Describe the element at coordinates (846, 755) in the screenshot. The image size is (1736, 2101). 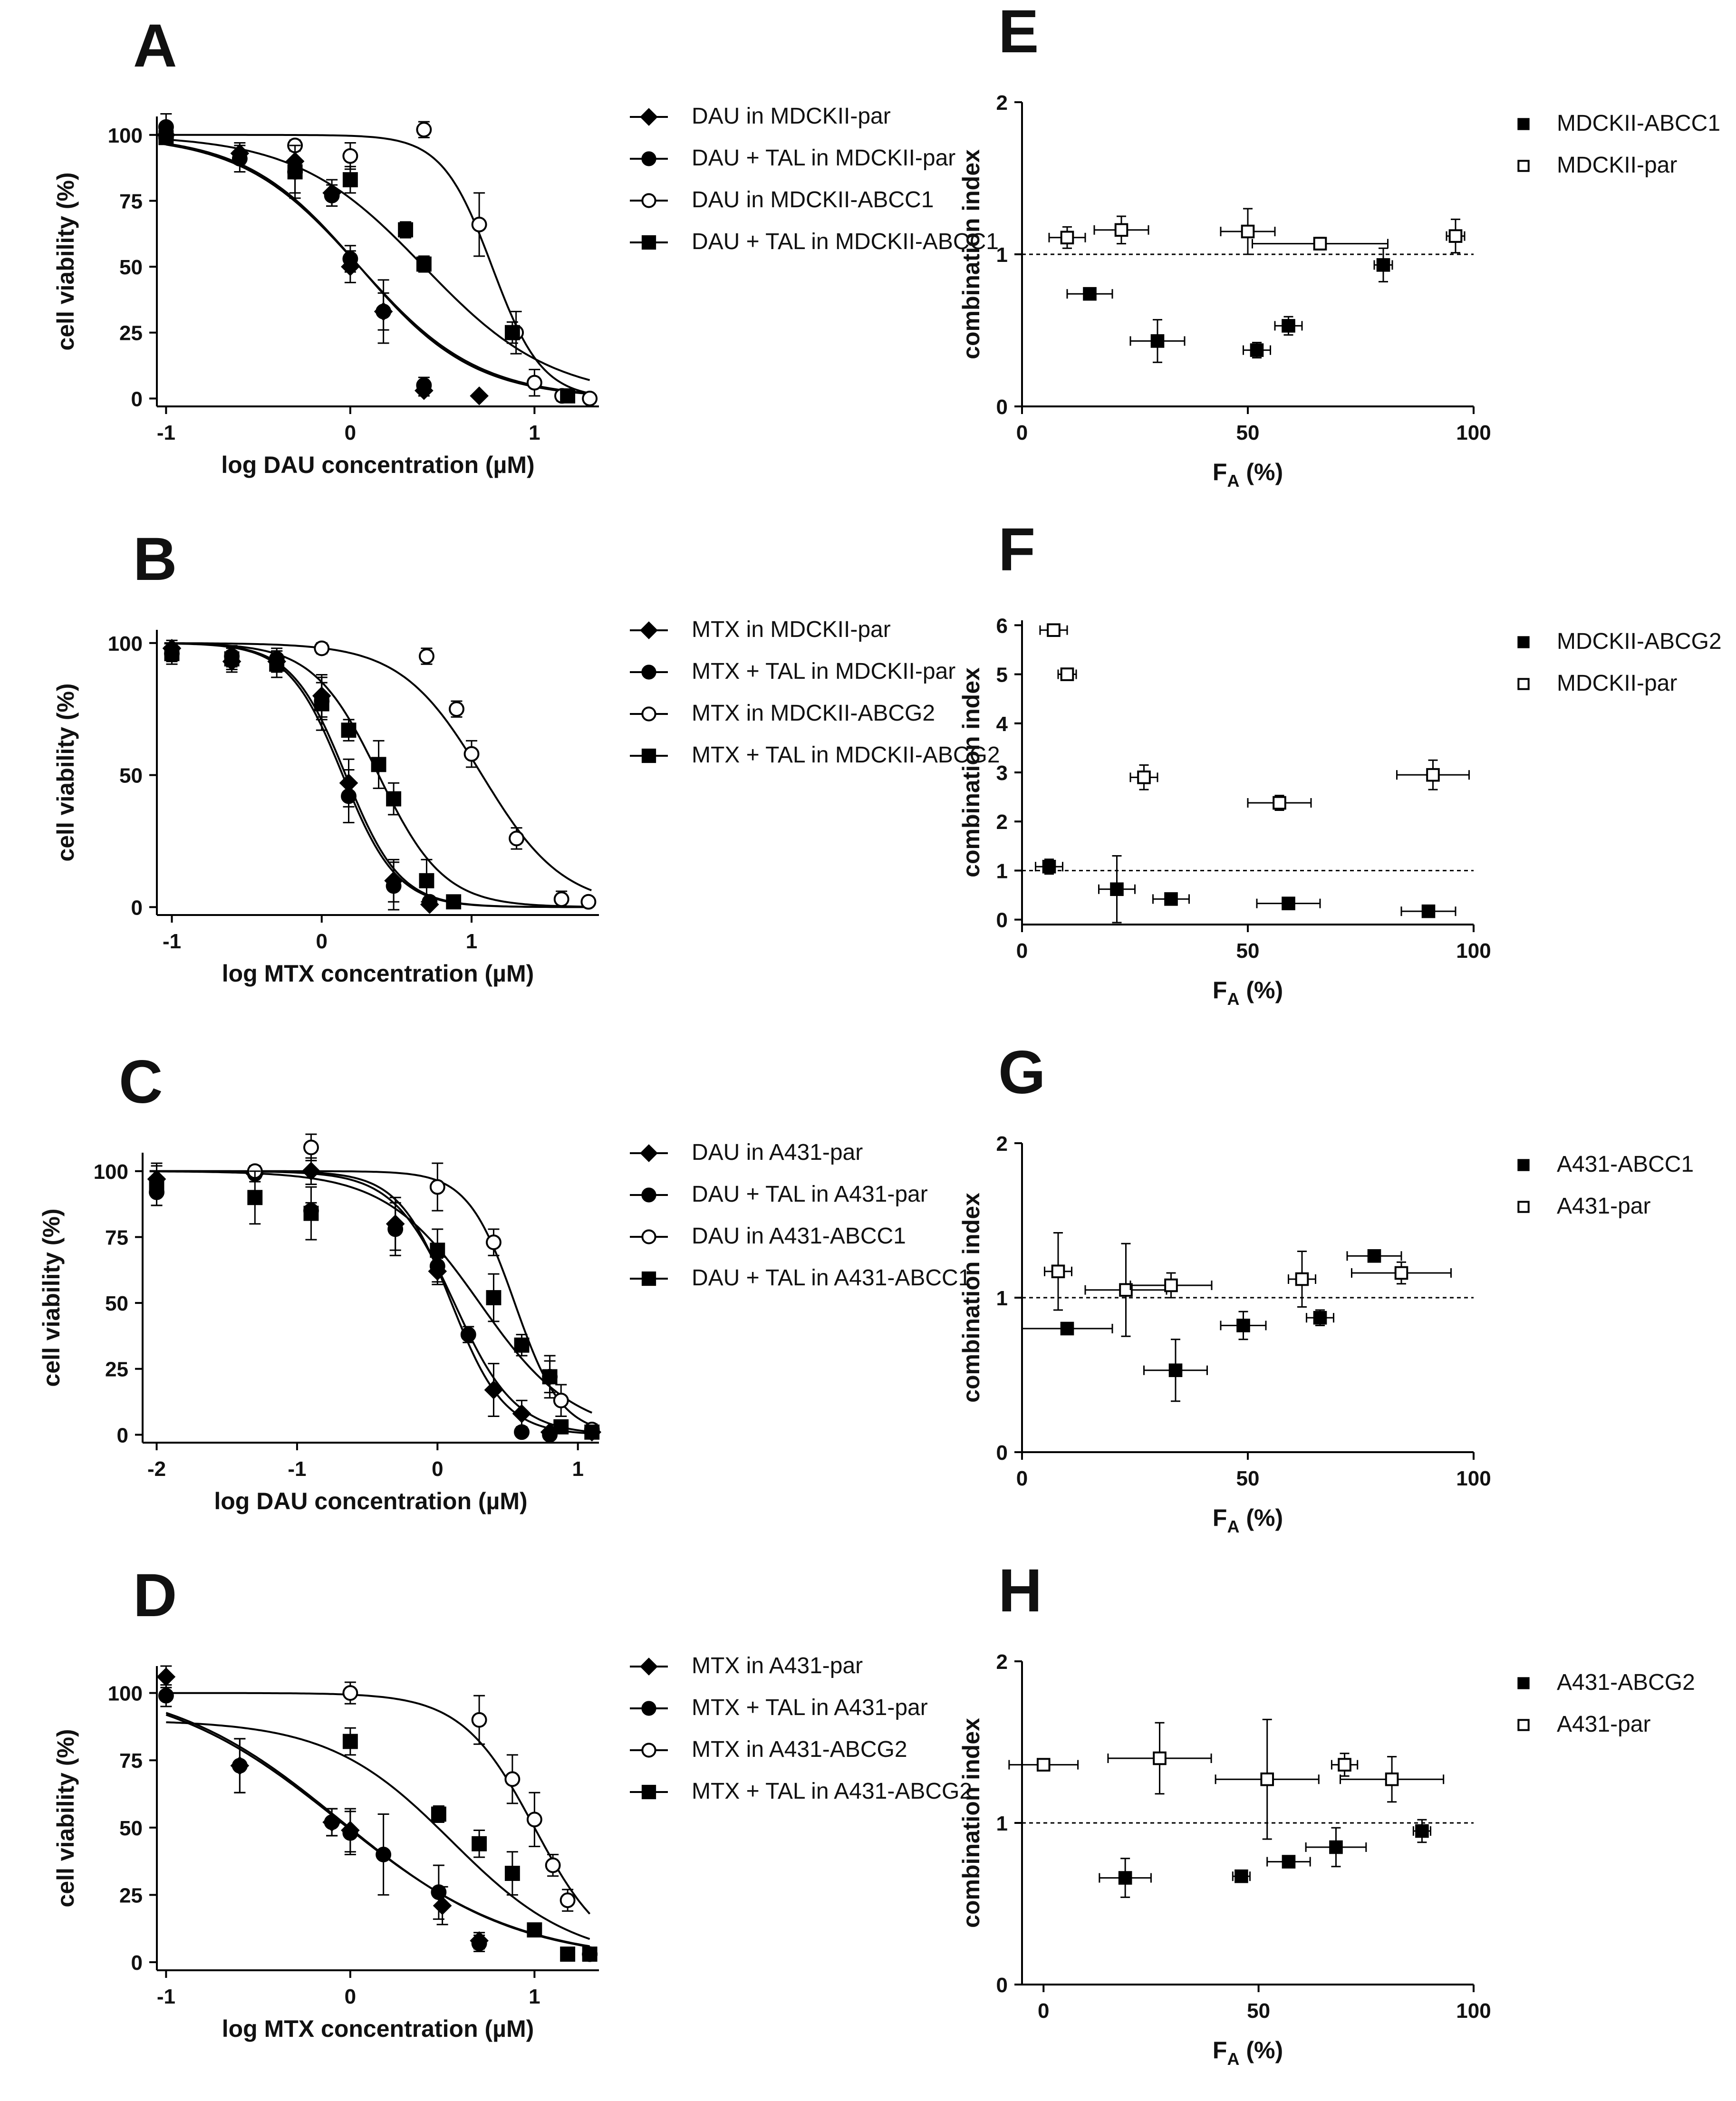
I see `legend-label: MTX + TAL in MDCKII-ABCG2` at that location.